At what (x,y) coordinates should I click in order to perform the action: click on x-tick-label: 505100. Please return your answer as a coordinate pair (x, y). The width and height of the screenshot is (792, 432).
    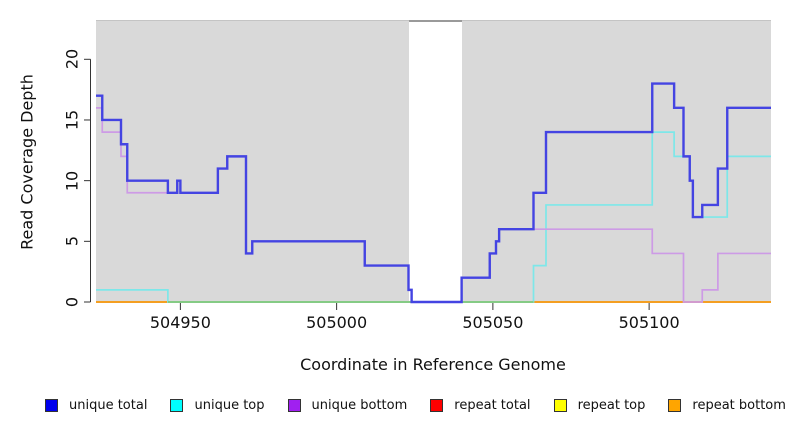
    Looking at the image, I should click on (649, 322).